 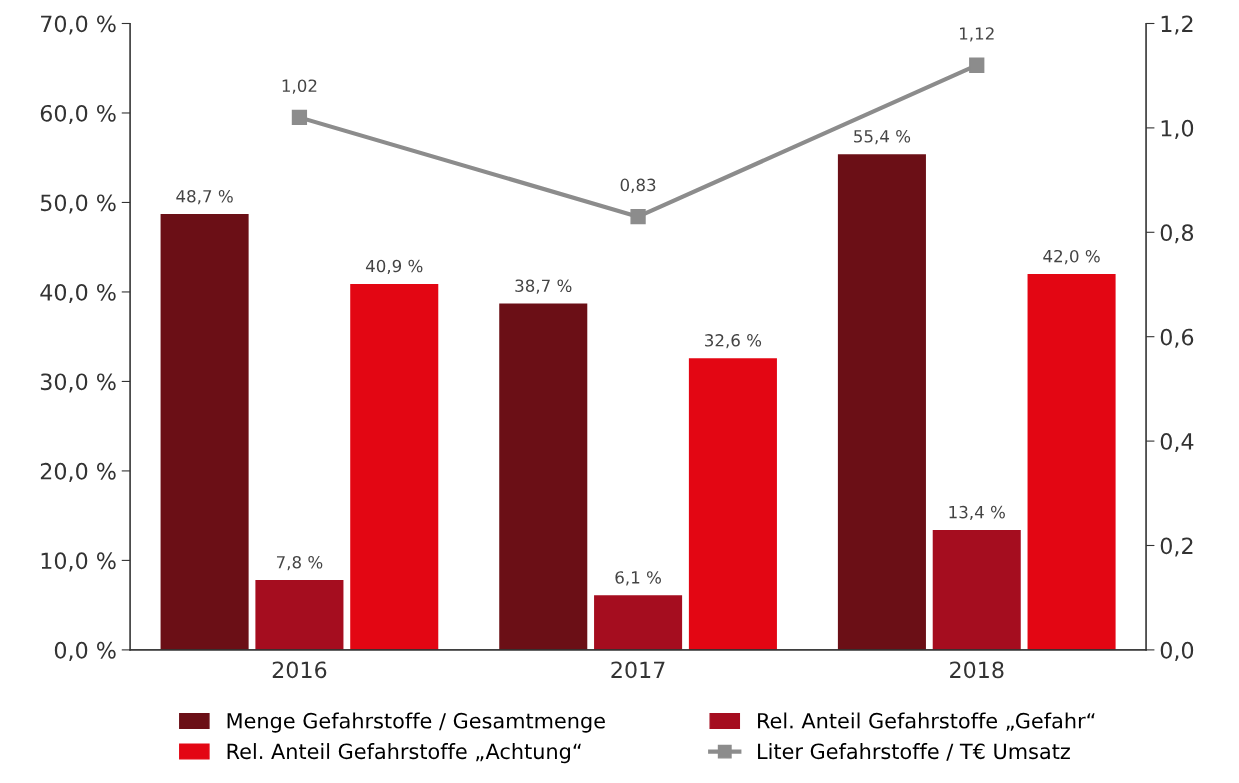 What do you see at coordinates (977, 34) in the screenshot?
I see `data-label: 1,12` at bounding box center [977, 34].